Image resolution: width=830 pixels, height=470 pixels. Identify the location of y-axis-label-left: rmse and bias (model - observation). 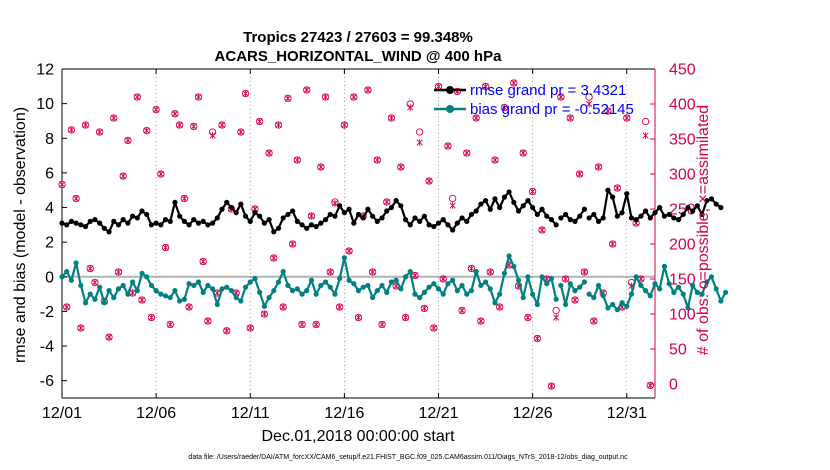
(20, 235).